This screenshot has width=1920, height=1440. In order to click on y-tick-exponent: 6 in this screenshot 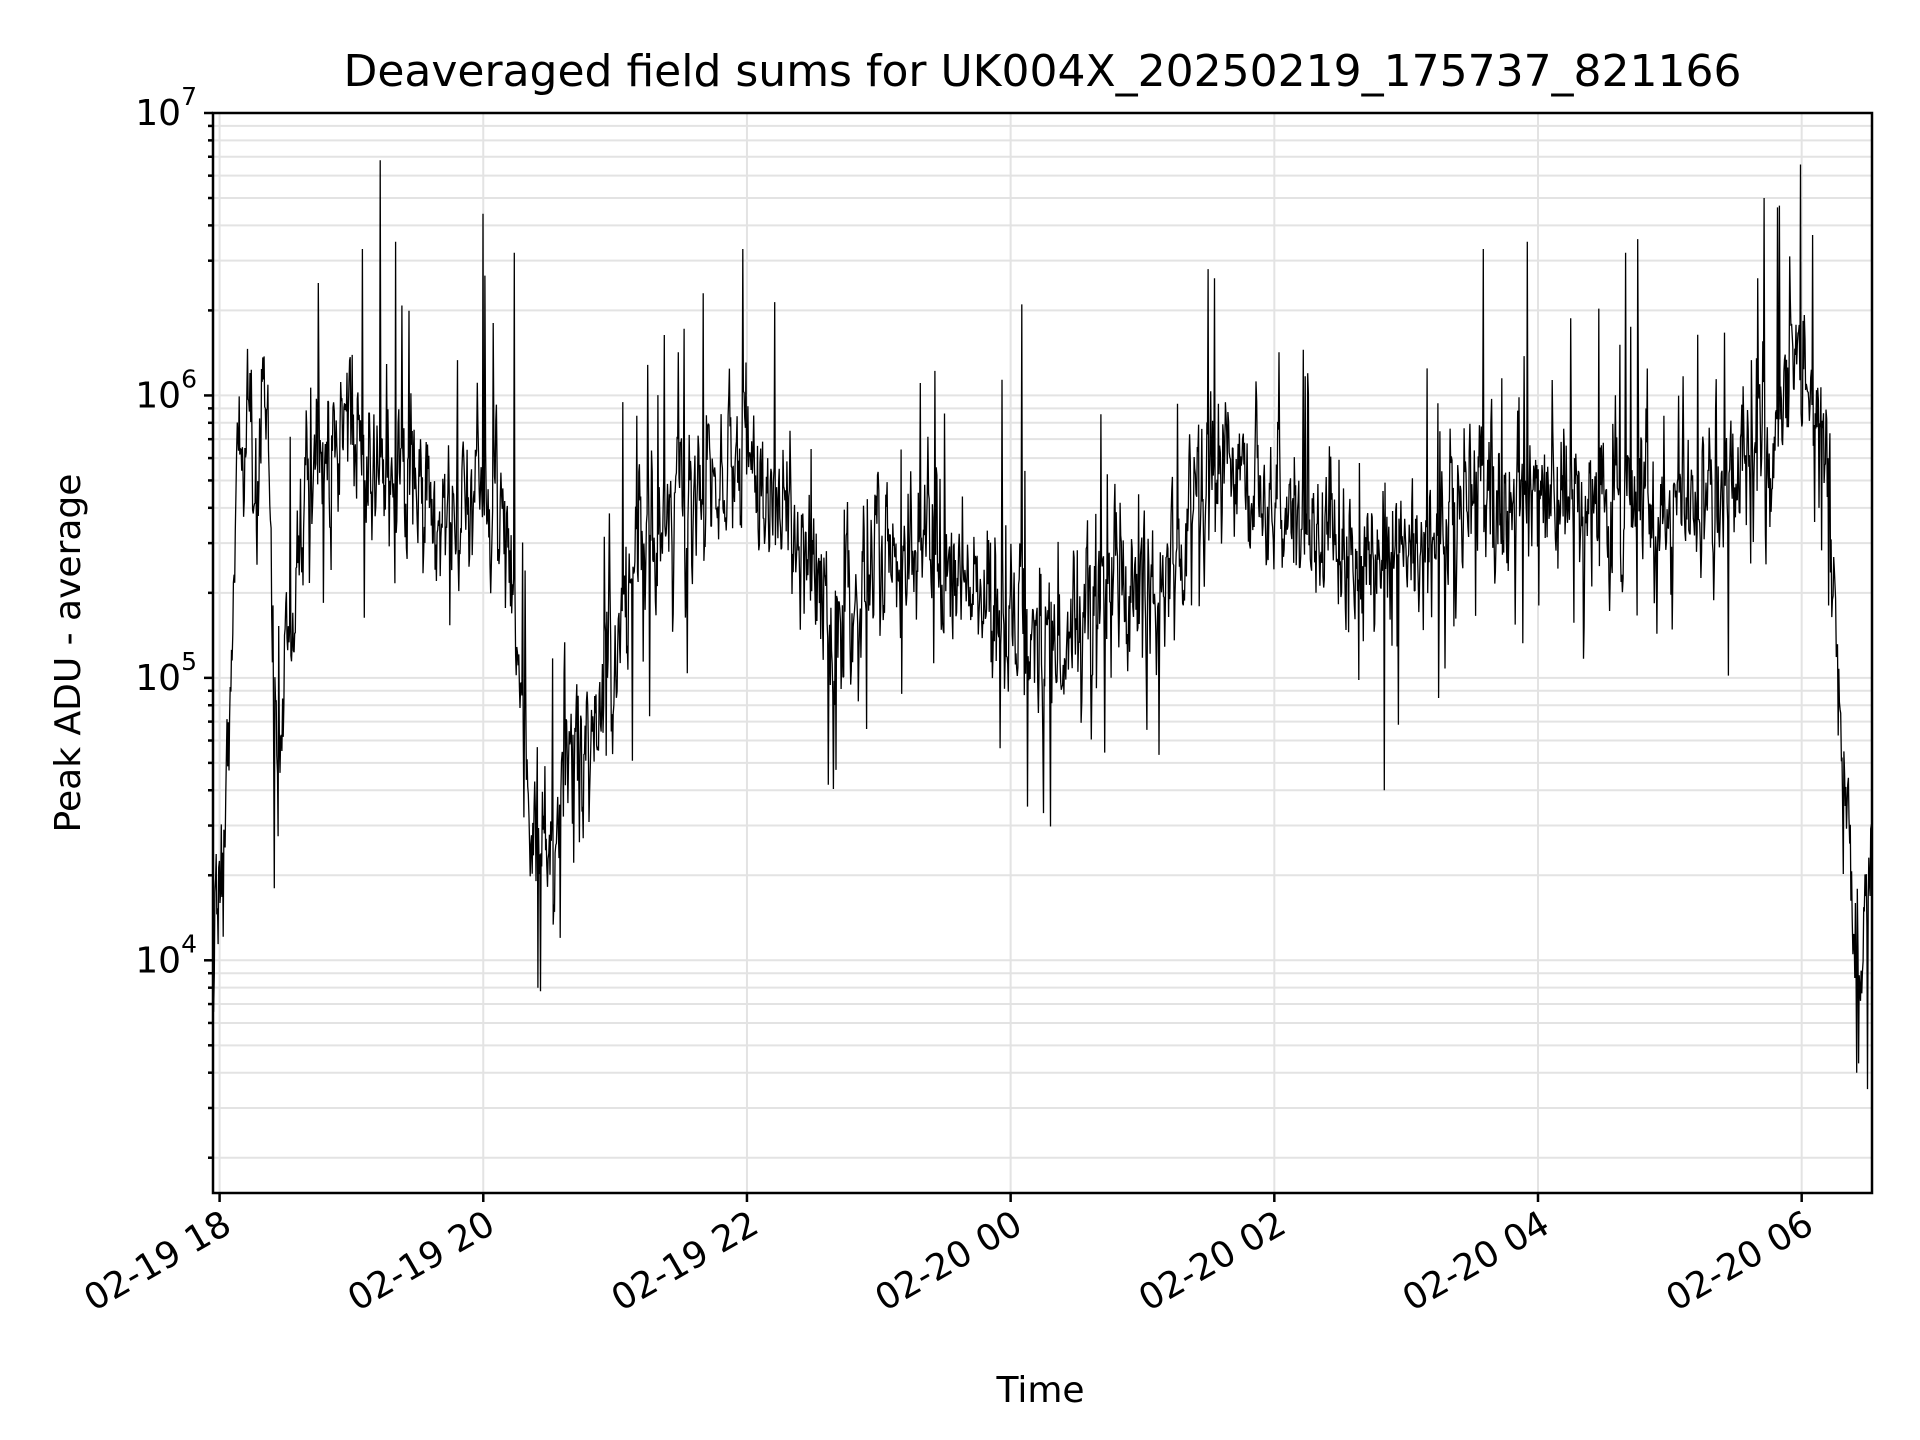, I will do `click(189, 378)`.